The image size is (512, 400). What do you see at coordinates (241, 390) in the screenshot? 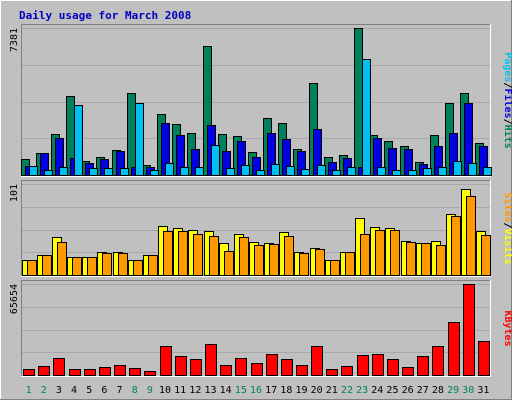
I see `x-tick-label-15: 15` at bounding box center [241, 390].